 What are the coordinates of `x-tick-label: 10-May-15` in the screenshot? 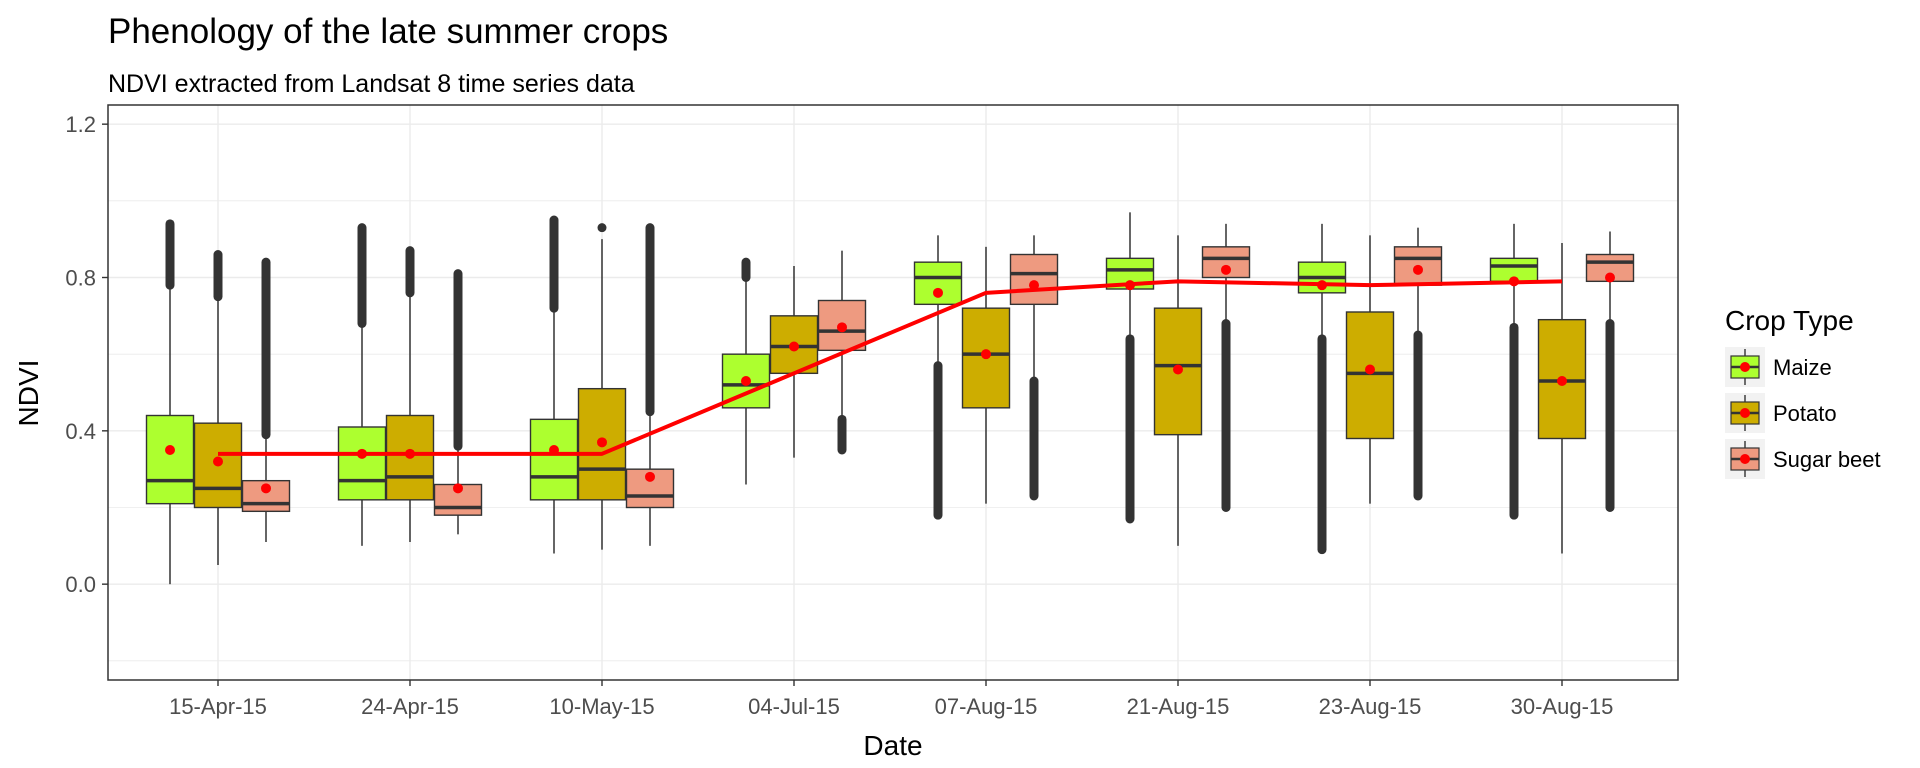 It's located at (601, 706).